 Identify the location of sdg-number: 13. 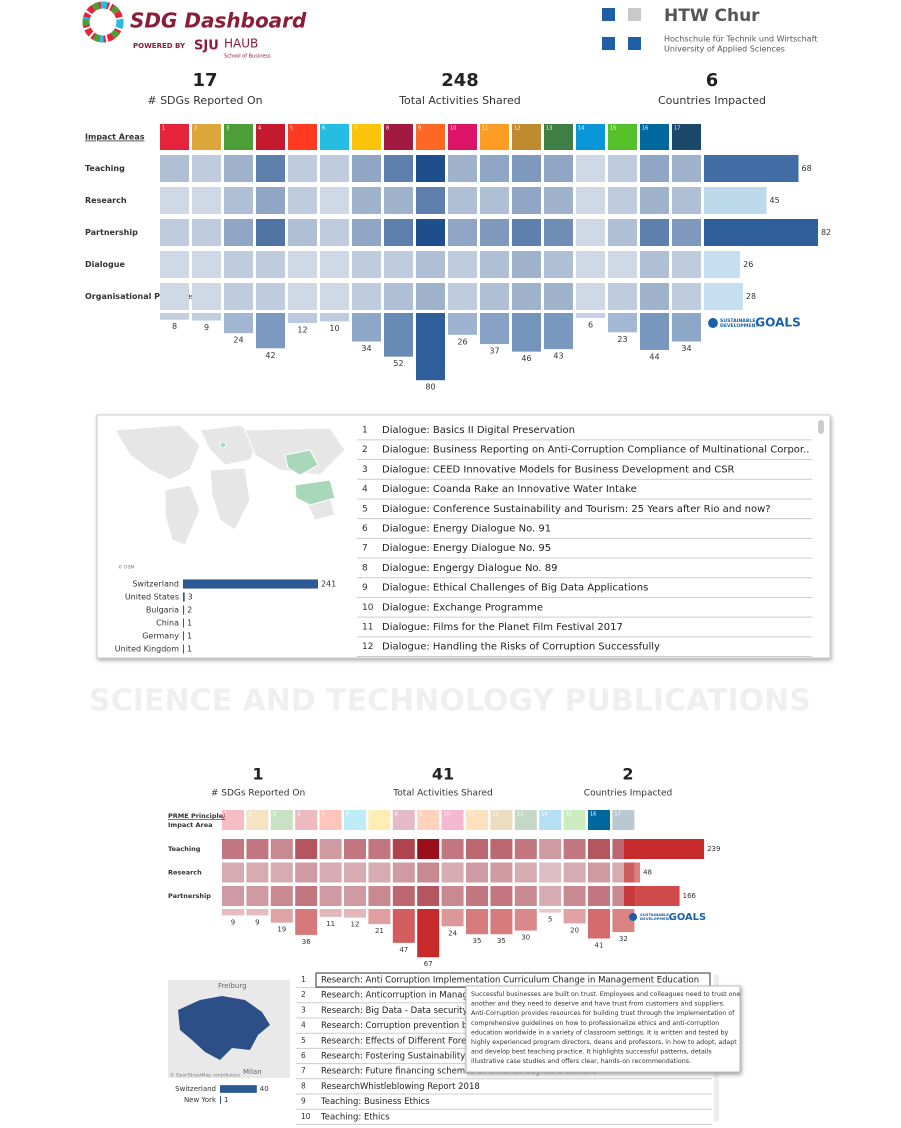
(520, 815).